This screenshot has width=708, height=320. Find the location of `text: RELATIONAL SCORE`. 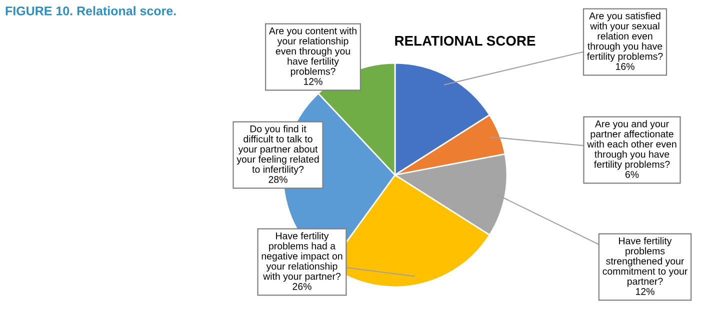

text: RELATIONAL SCORE is located at coordinates (465, 41).